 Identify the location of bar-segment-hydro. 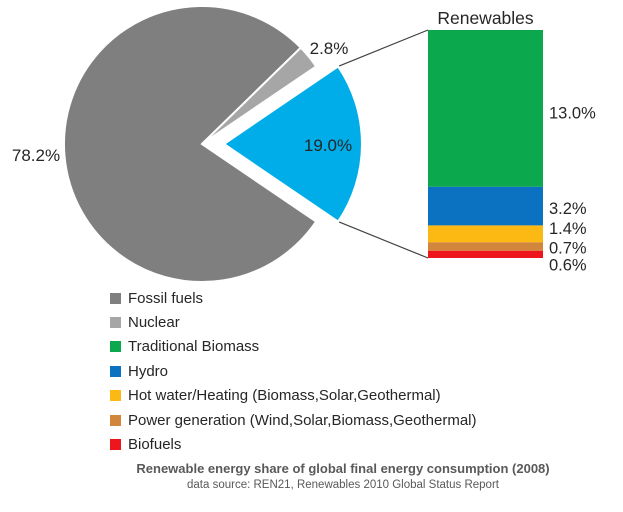
(485, 206).